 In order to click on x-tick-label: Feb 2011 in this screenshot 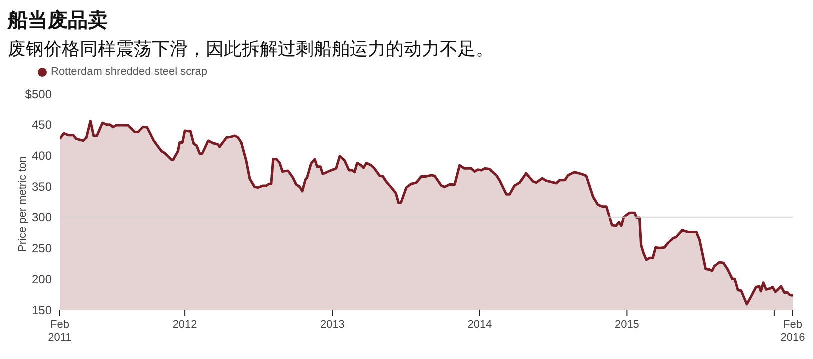, I will do `click(60, 331)`.